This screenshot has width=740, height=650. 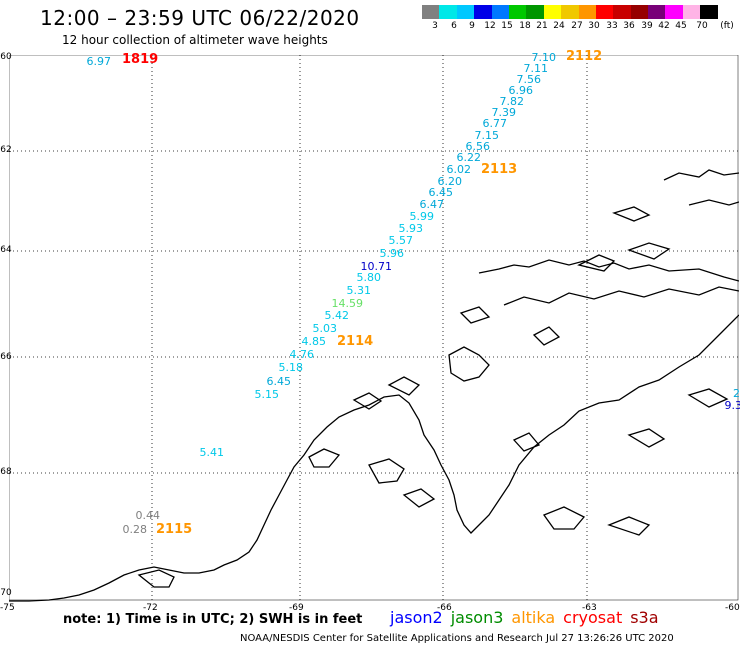 What do you see at coordinates (736, 393) in the screenshot?
I see `wave-height-value: 2` at bounding box center [736, 393].